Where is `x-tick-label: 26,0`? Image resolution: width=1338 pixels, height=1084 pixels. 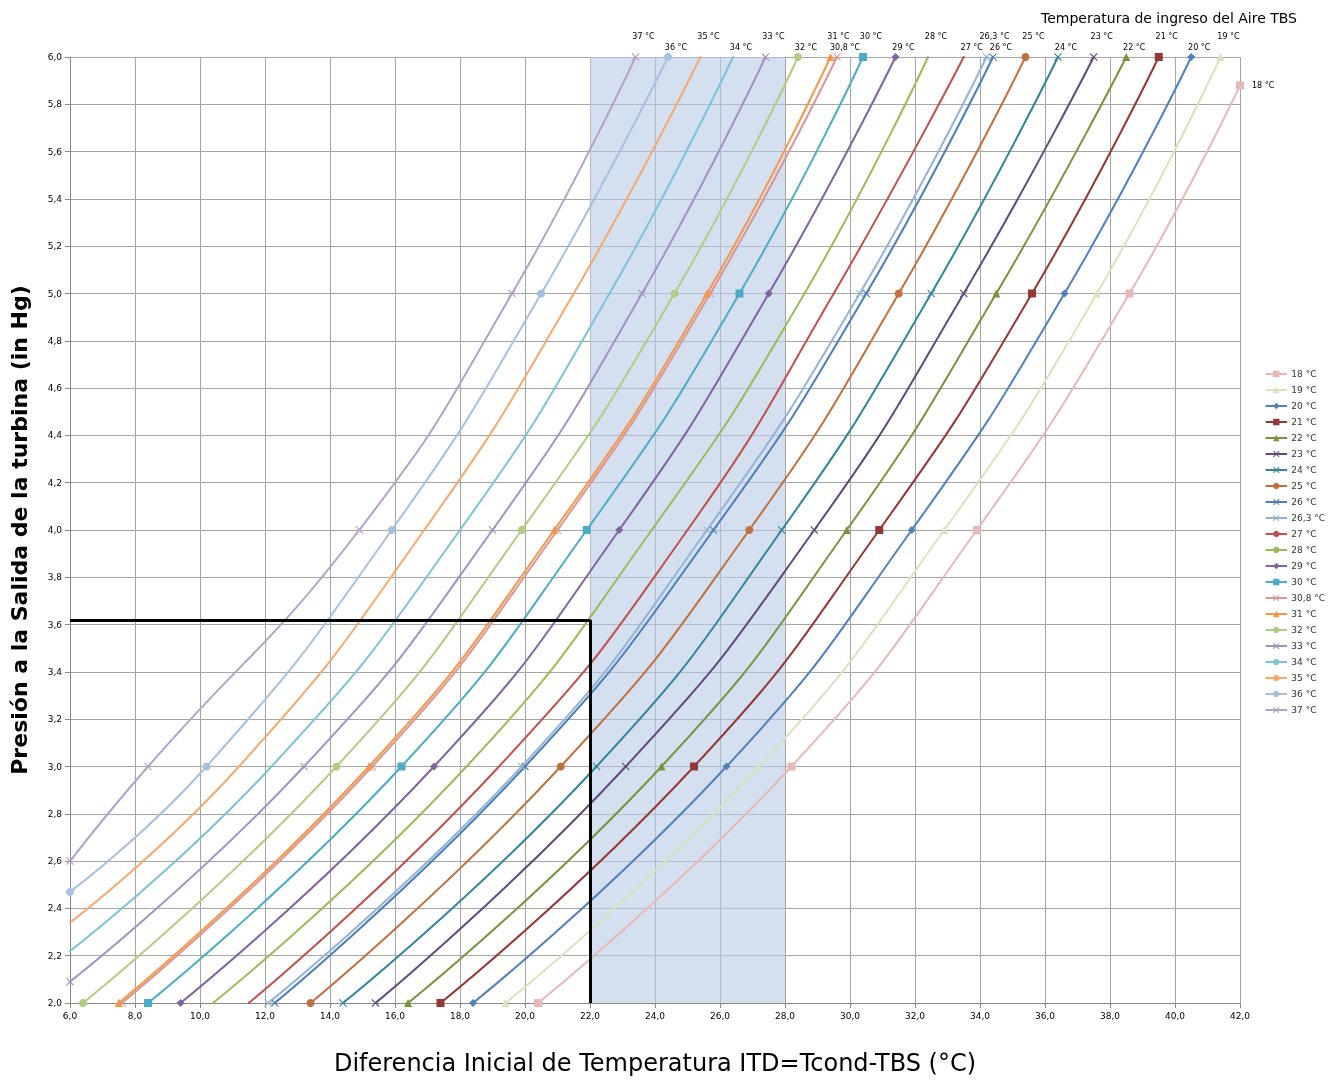 x-tick-label: 26,0 is located at coordinates (720, 1015).